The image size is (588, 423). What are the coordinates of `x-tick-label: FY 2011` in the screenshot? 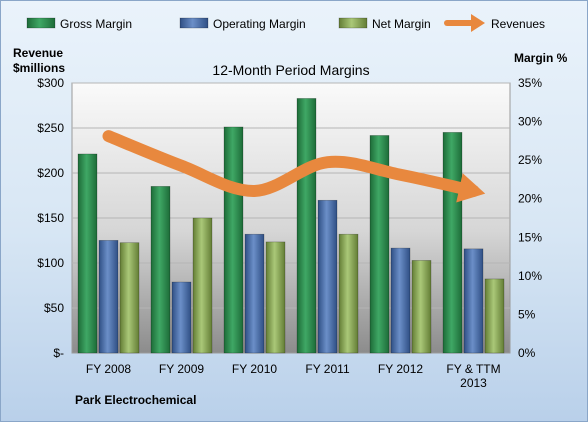 It's located at (327, 369).